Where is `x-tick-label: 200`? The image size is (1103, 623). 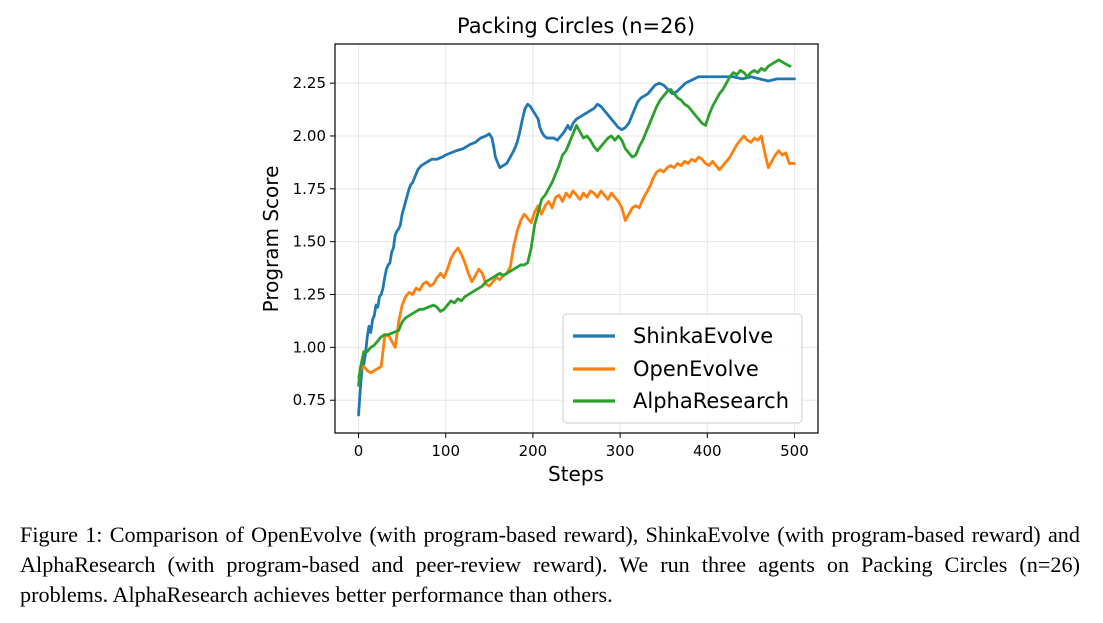
x-tick-label: 200 is located at coordinates (533, 451).